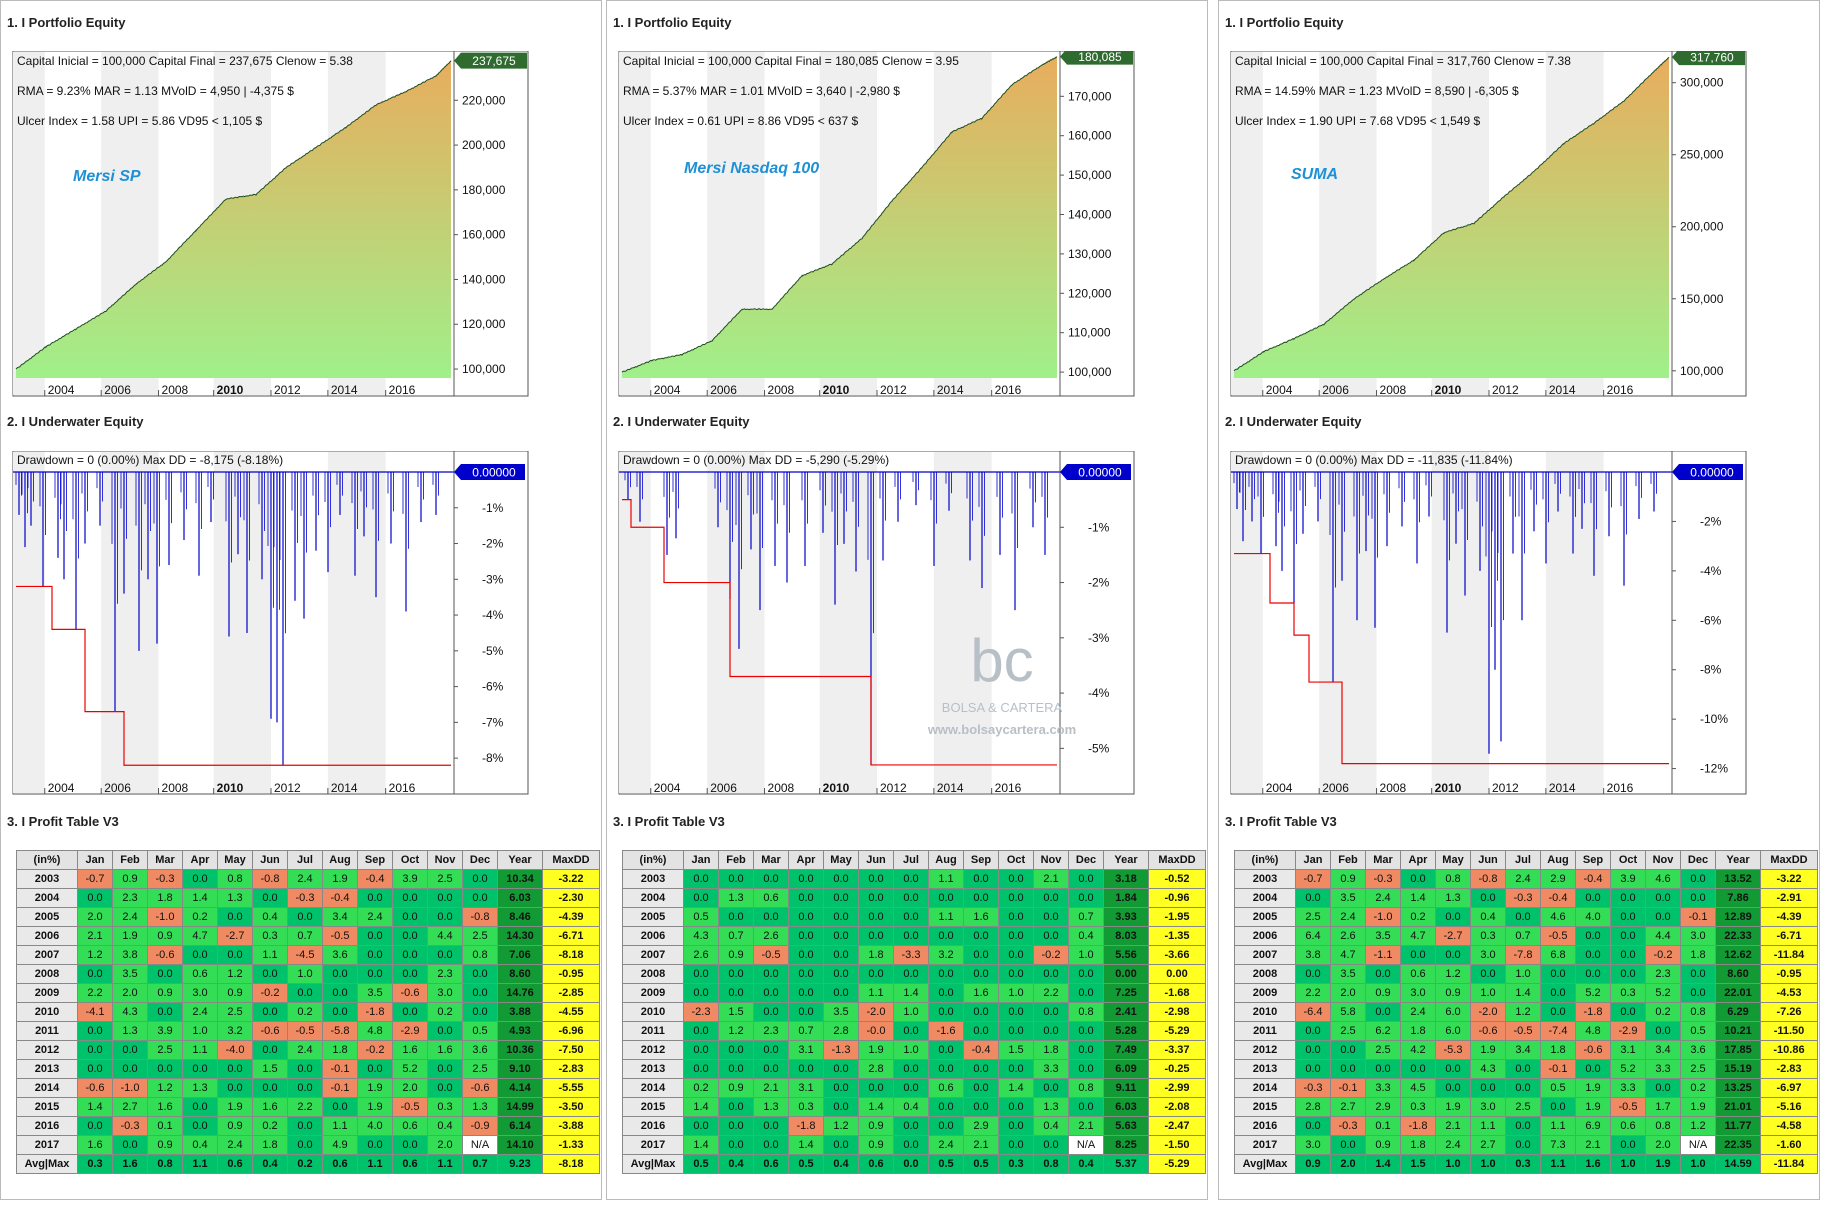 Image resolution: width=1826 pixels, height=1205 pixels. What do you see at coordinates (520, 955) in the screenshot?
I see `year-total-cell: 7.06` at bounding box center [520, 955].